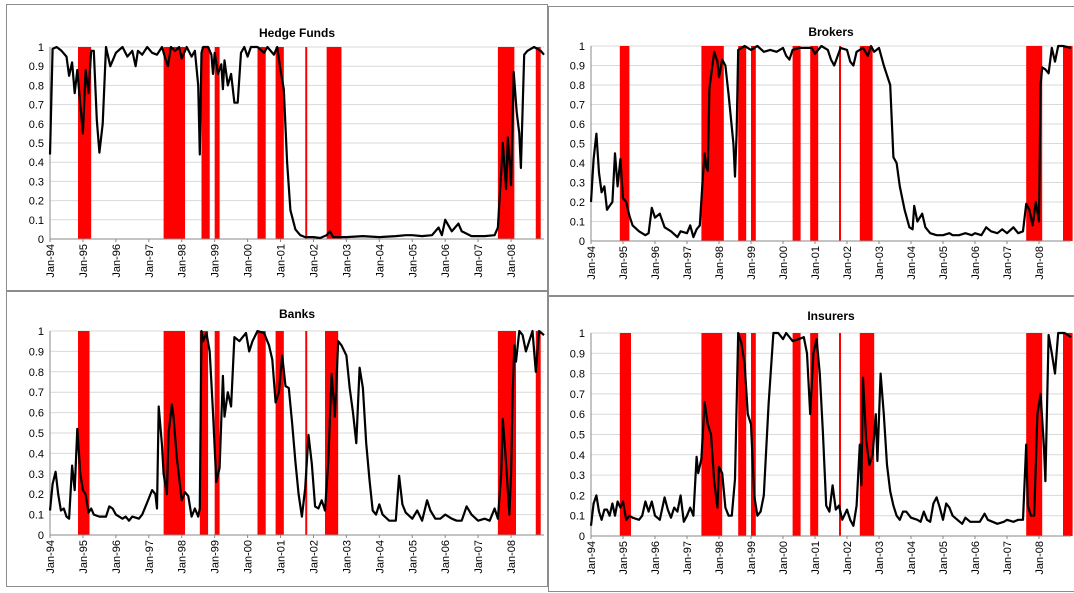 This screenshot has width=1074, height=593. I want to click on insurers-y-tick-label: 0.9, so click(577, 354).